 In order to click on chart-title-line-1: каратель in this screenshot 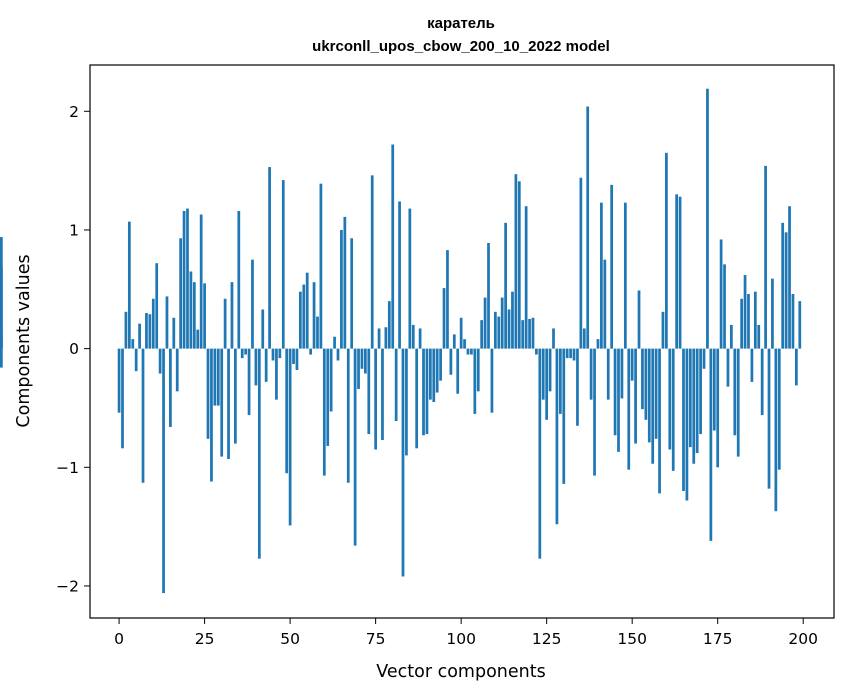, I will do `click(461, 23)`.